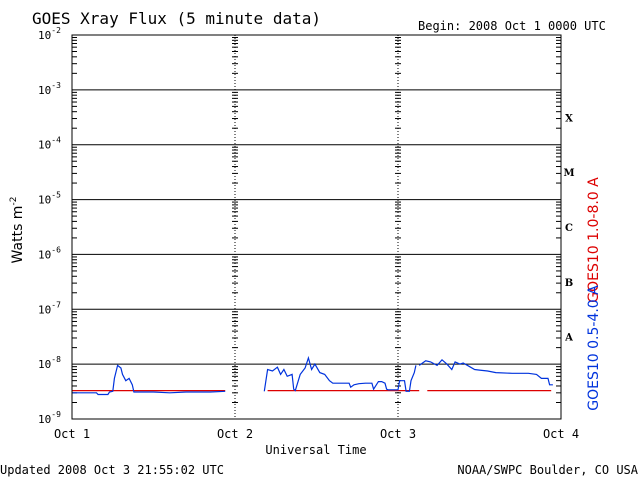 This screenshot has width=640, height=480. I want to click on y-tick-labels: 10⁻² 10⁻³ 10⁻⁴ 10⁻⁵ 10⁻⁶ 10⁻⁷ 10⁻⁸ 10⁻⁹, so click(49, 226).